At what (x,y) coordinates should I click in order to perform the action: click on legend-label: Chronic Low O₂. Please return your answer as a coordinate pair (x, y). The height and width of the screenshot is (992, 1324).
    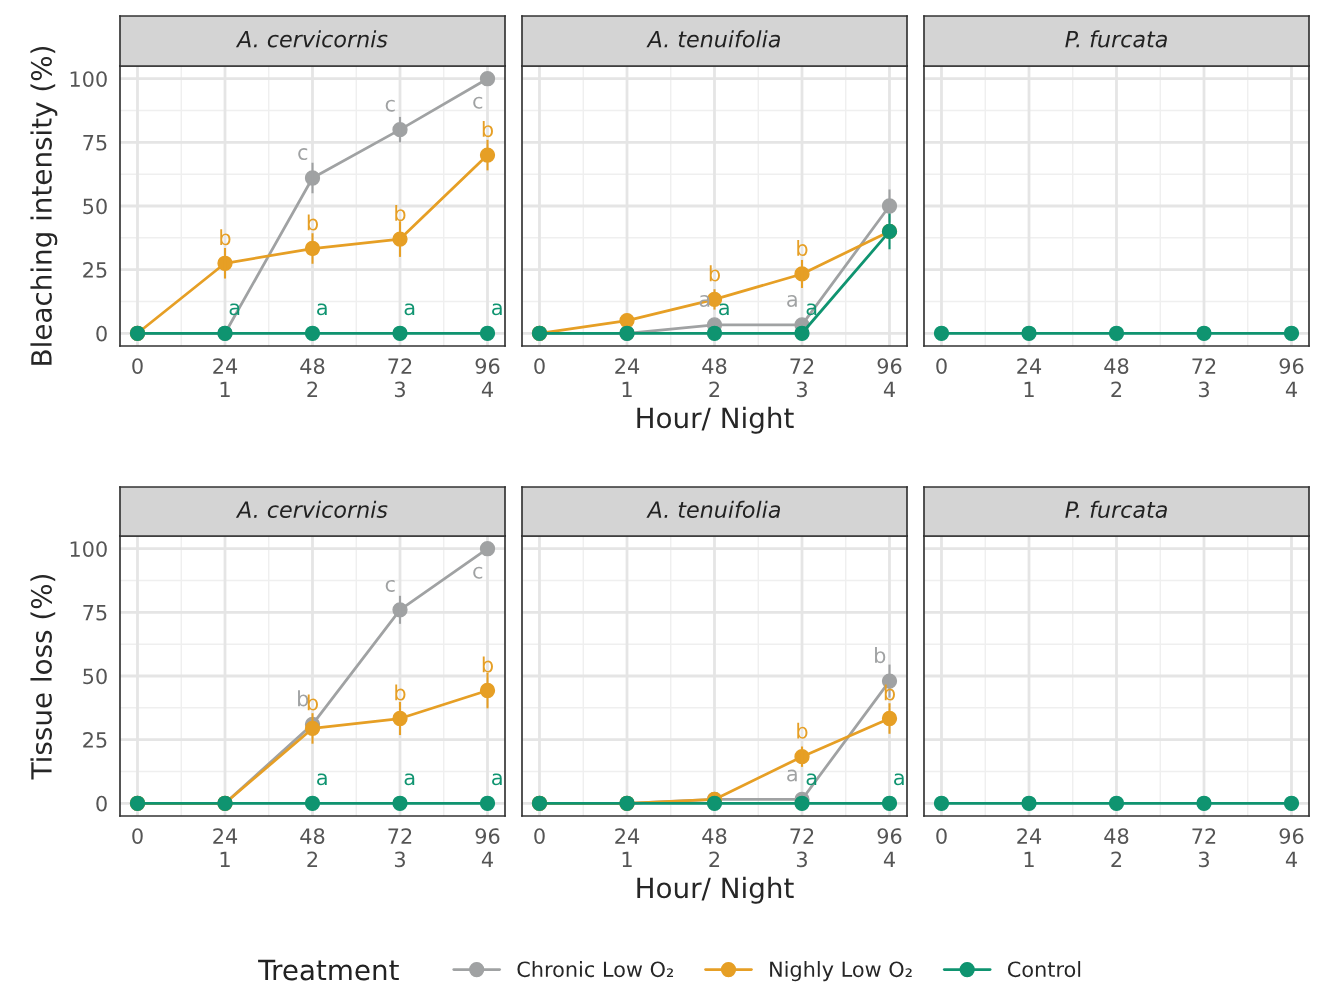
    Looking at the image, I should click on (595, 969).